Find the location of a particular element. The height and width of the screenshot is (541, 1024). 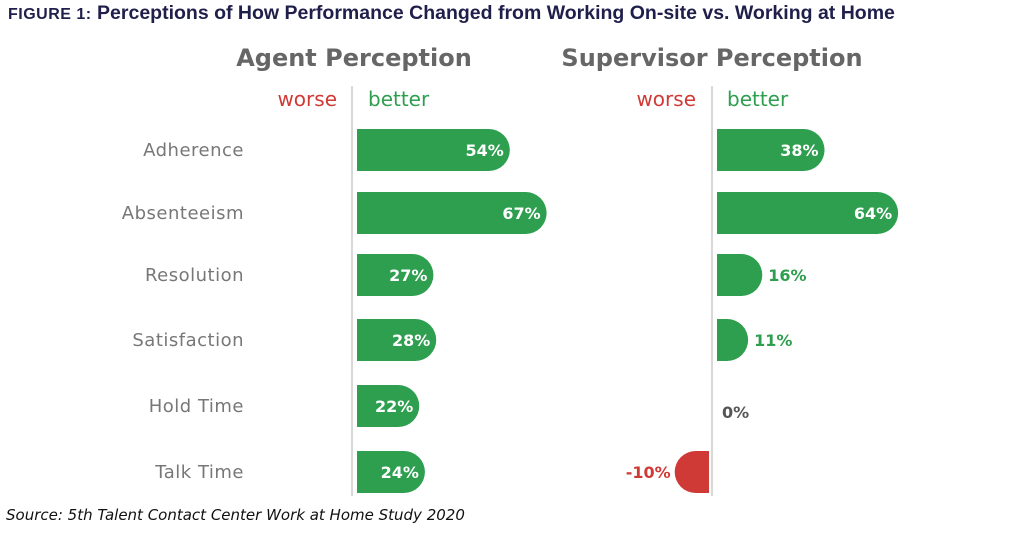

agent-panel-title: Agent Perception is located at coordinates (354, 58).